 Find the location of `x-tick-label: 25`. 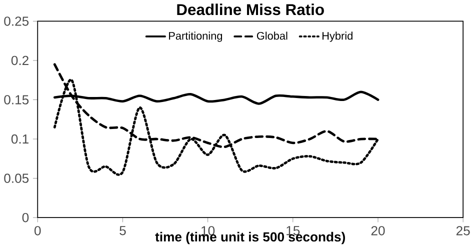

x-tick-label: 25 is located at coordinates (463, 231).